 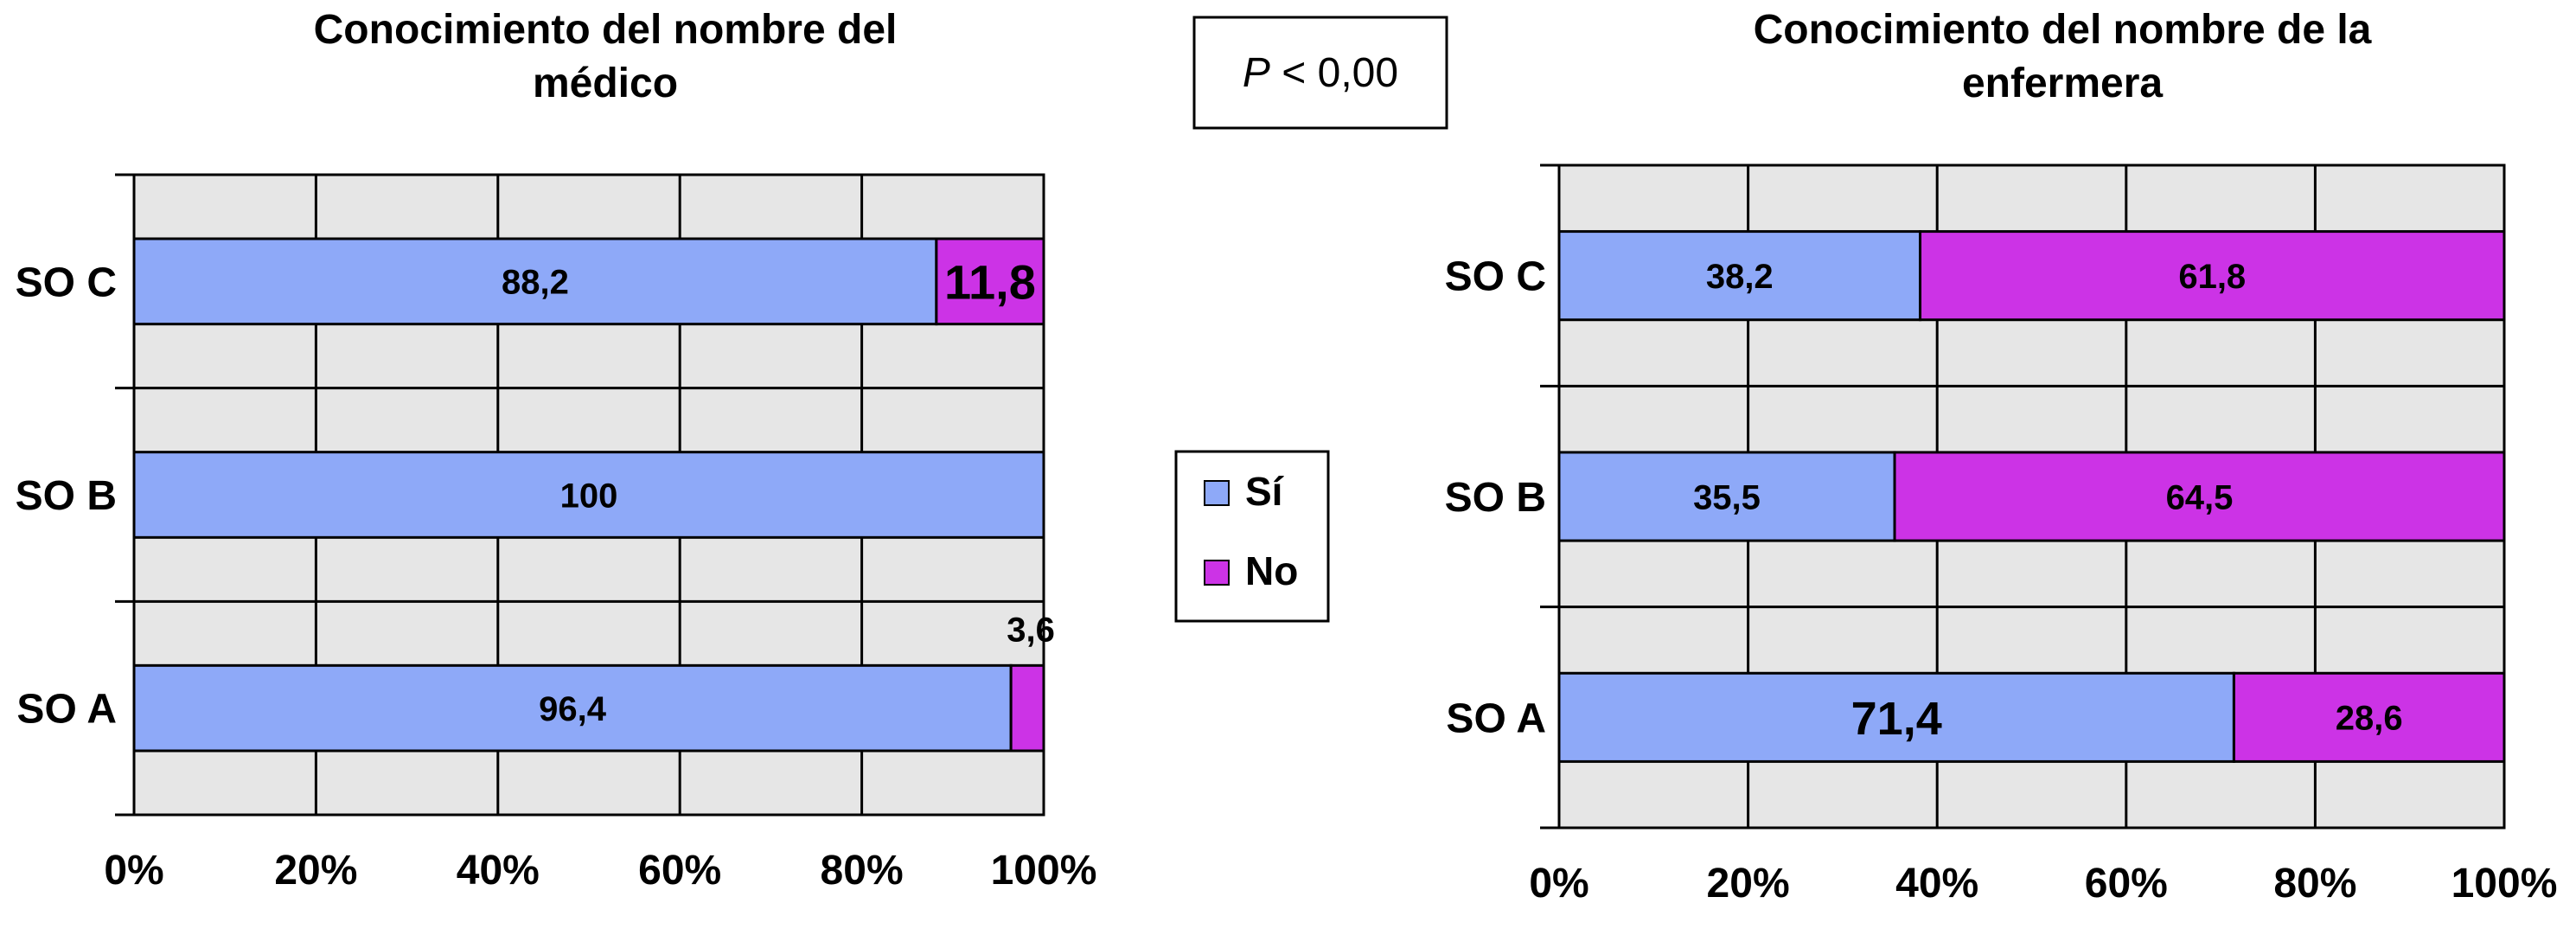 I want to click on chart-title-line: Conocimiento del nombre del, so click(x=606, y=30).